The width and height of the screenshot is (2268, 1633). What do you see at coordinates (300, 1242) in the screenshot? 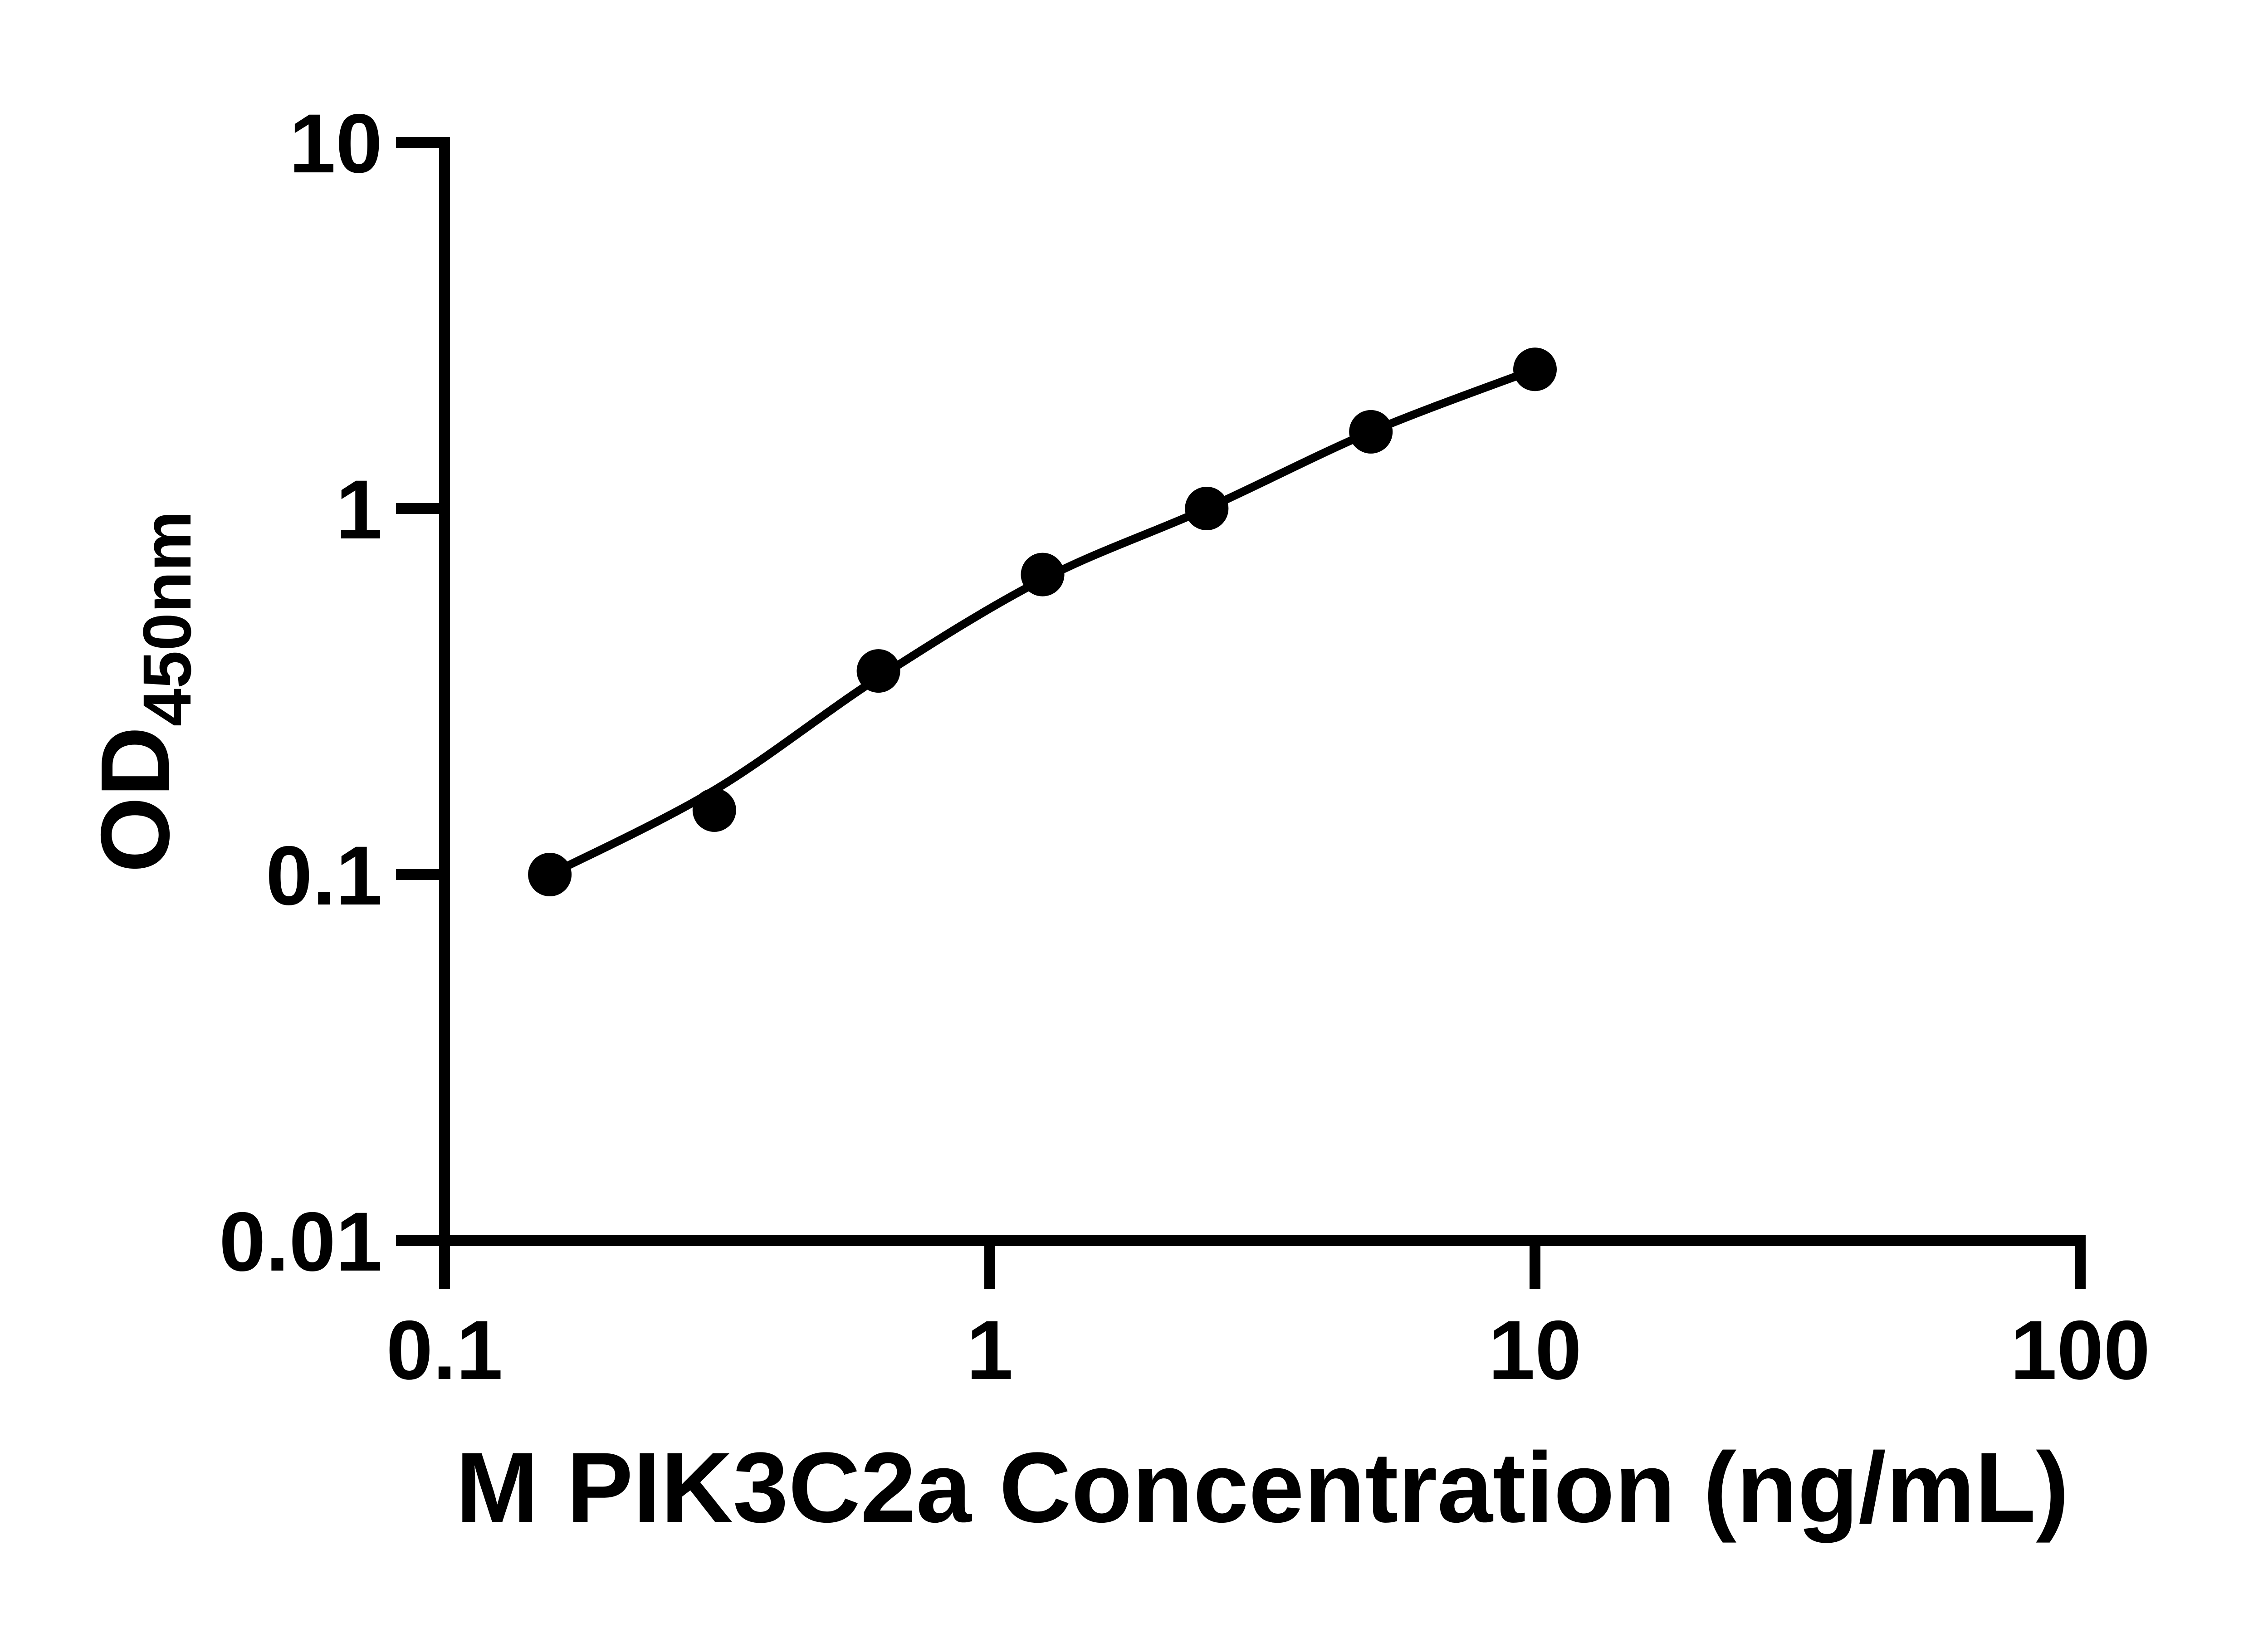
I see `y-tick-label-0.01: 0.01` at bounding box center [300, 1242].